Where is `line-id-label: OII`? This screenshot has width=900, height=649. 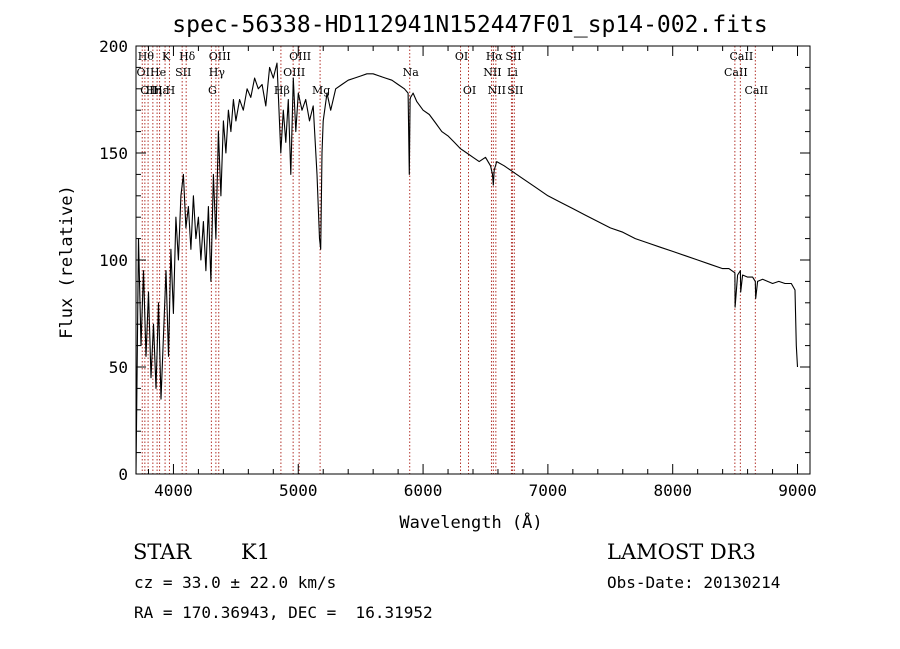
line-id-label: OII is located at coordinates (149, 90).